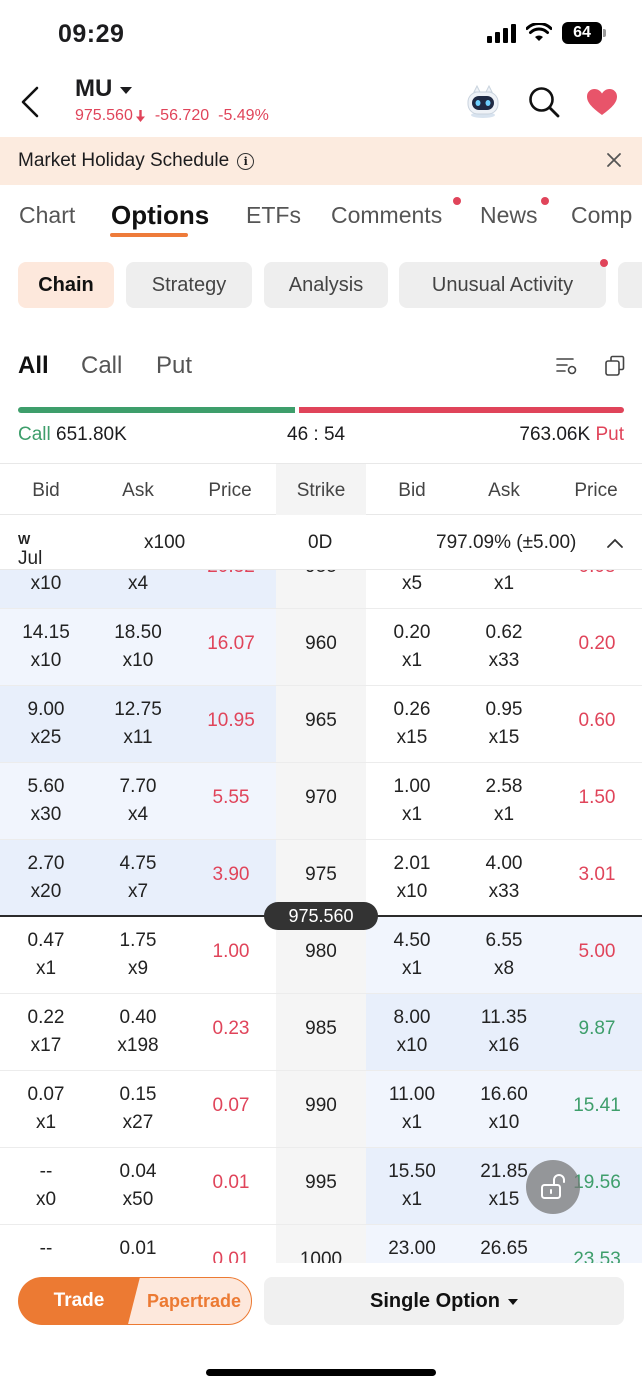 The height and width of the screenshot is (1389, 642). Describe the element at coordinates (46, 801) in the screenshot. I see `call-bid-cell: 5.60 x30` at that location.